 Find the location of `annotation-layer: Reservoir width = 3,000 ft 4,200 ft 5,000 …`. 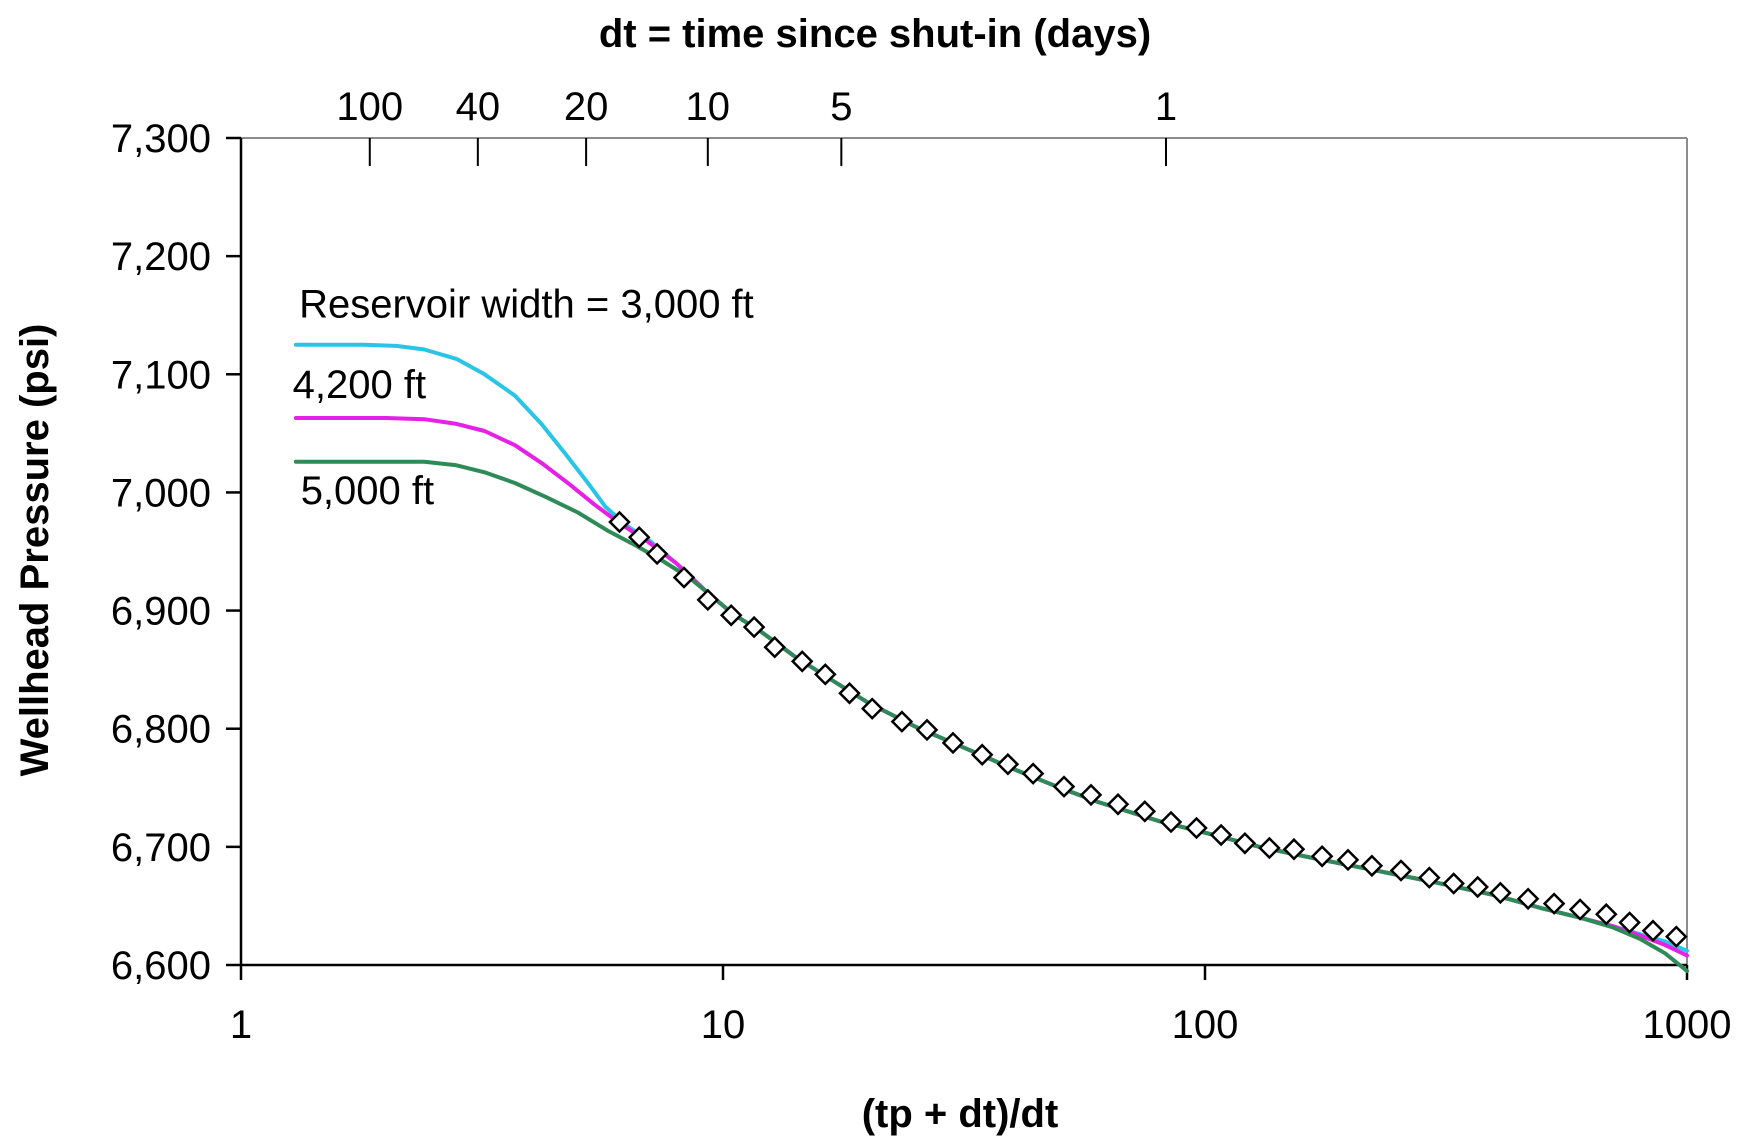

annotation-layer: Reservoir width = 3,000 ft 4,200 ft 5,000 … is located at coordinates (523, 398).